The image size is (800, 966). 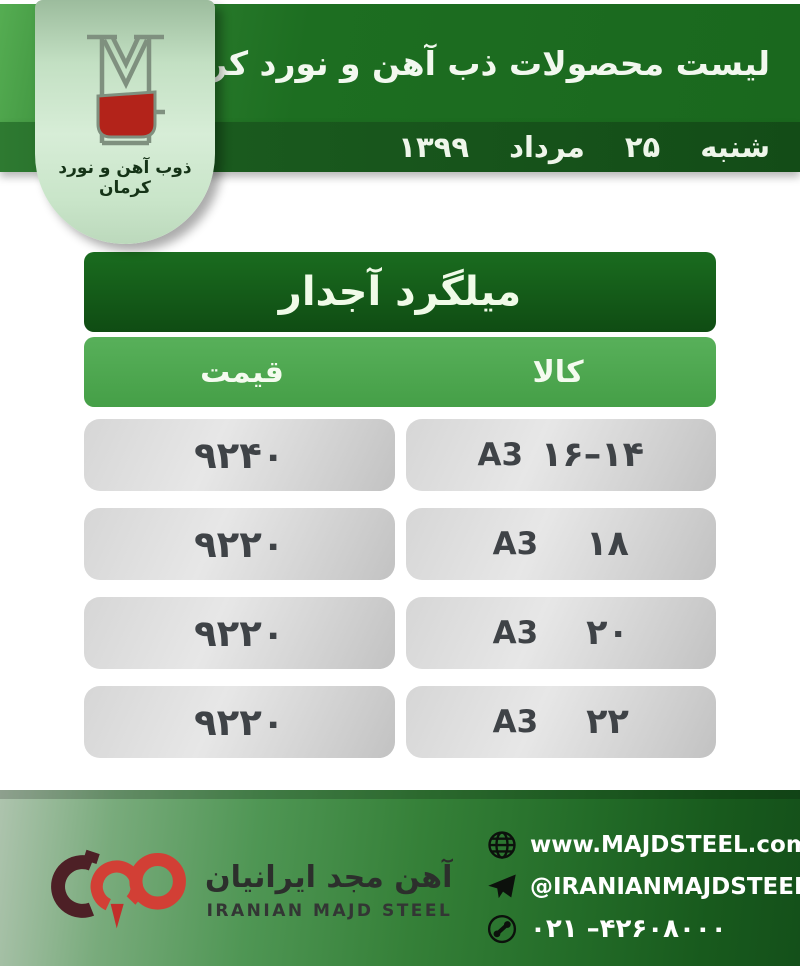 I want to click on table-row: ۹۲۲۰ A3 ۲۲, so click(x=400, y=722).